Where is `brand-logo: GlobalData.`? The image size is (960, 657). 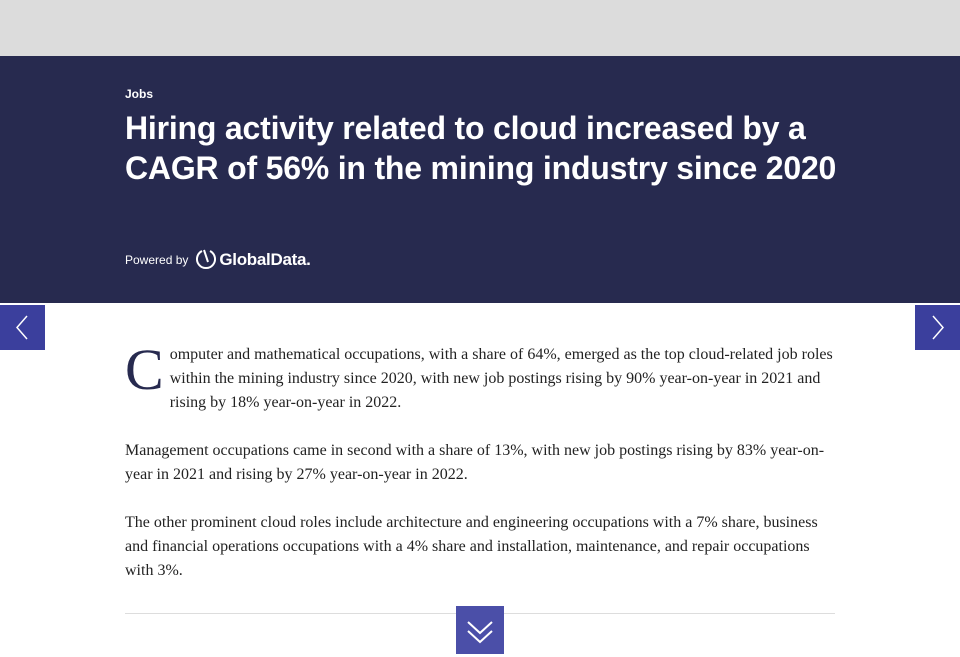
brand-logo: GlobalData. is located at coordinates (253, 260).